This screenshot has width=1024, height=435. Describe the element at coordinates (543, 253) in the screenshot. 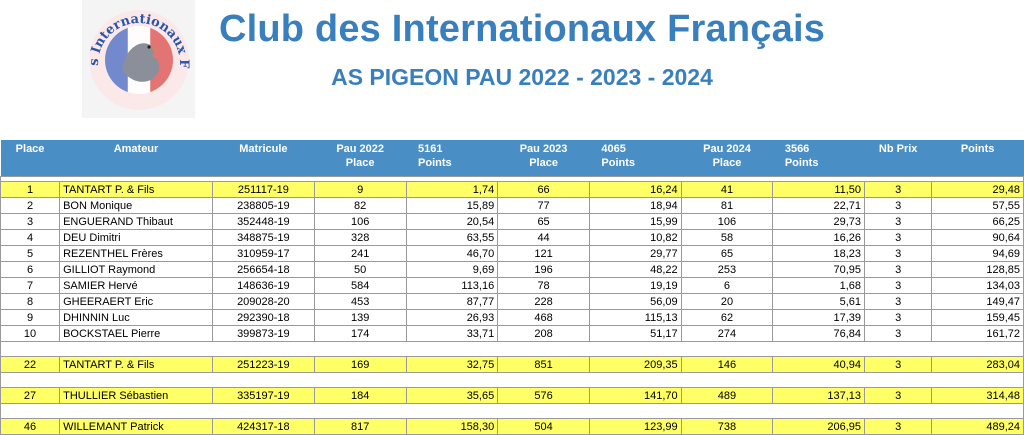

I see `cell-p23: 121` at that location.